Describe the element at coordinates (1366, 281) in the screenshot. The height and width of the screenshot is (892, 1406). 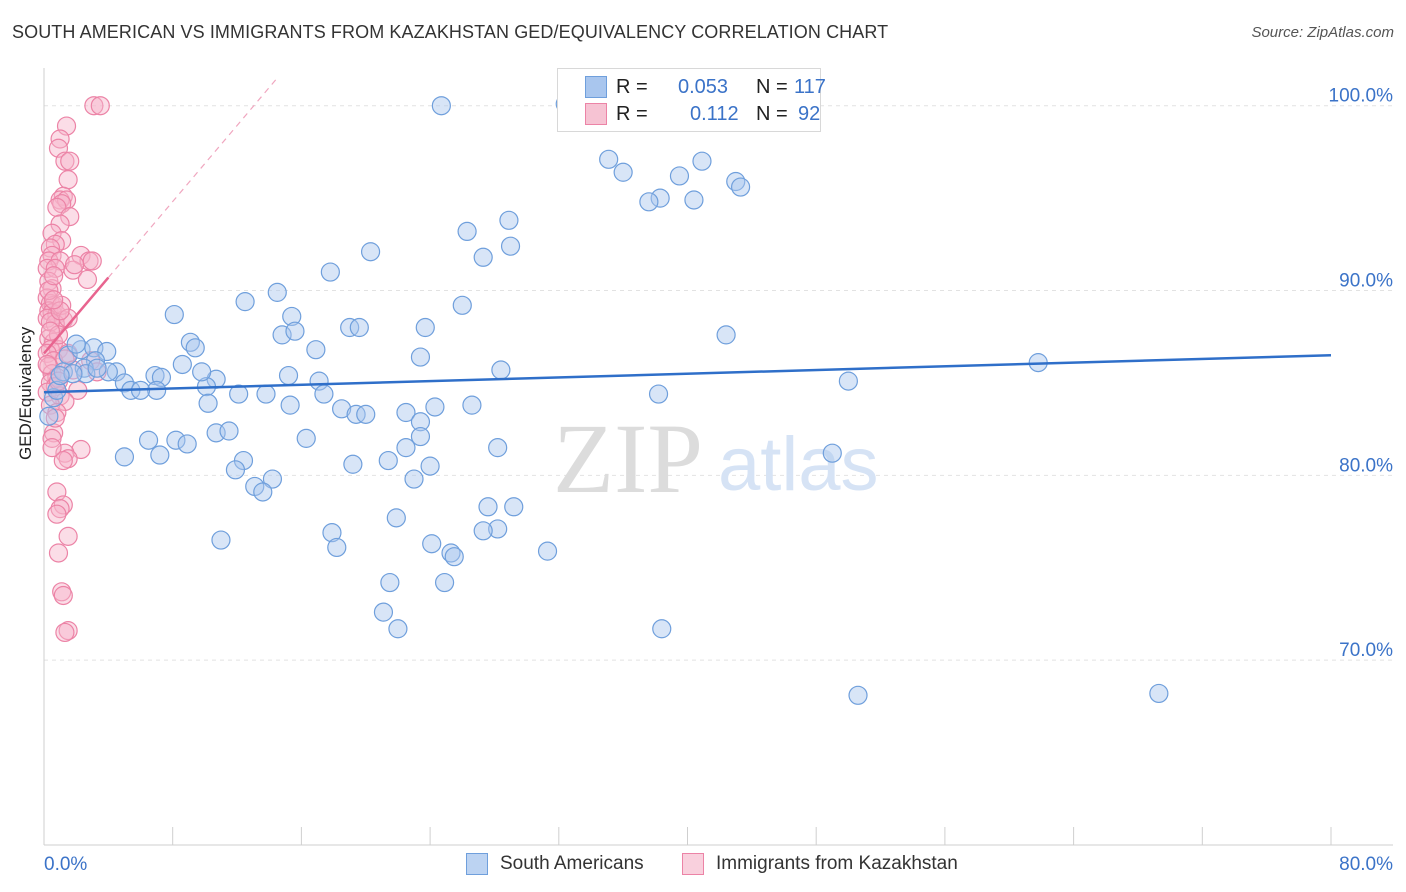
I see `y-tick-label: 90.0%` at that location.